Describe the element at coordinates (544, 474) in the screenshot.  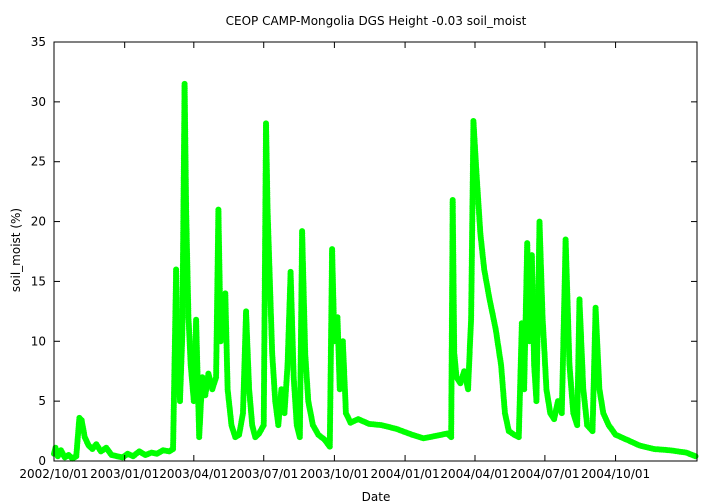
I see `x-tick-label: 2004/07/01` at that location.